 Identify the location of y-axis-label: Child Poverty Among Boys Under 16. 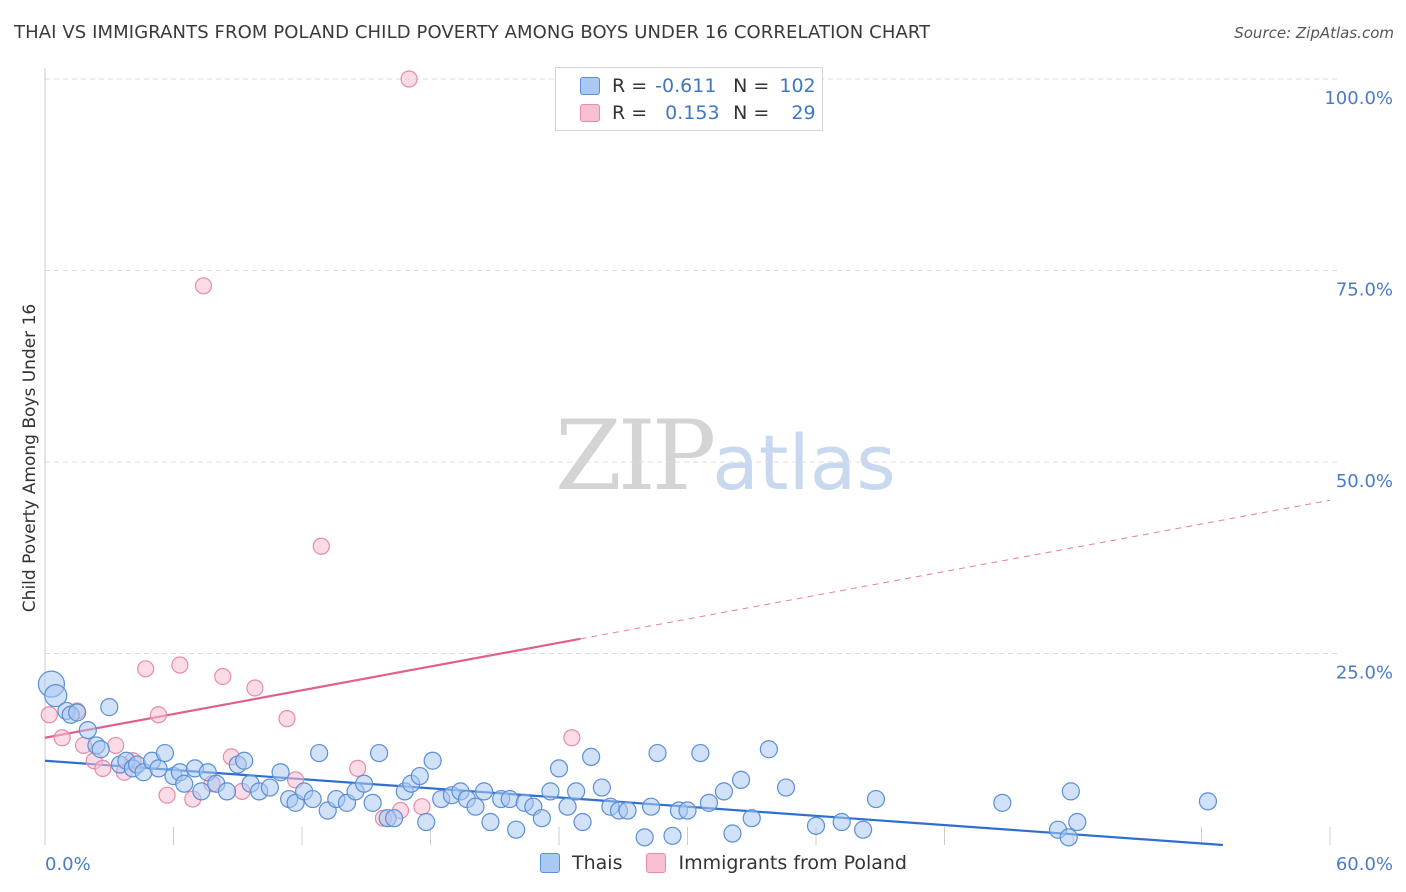
(30, 458).